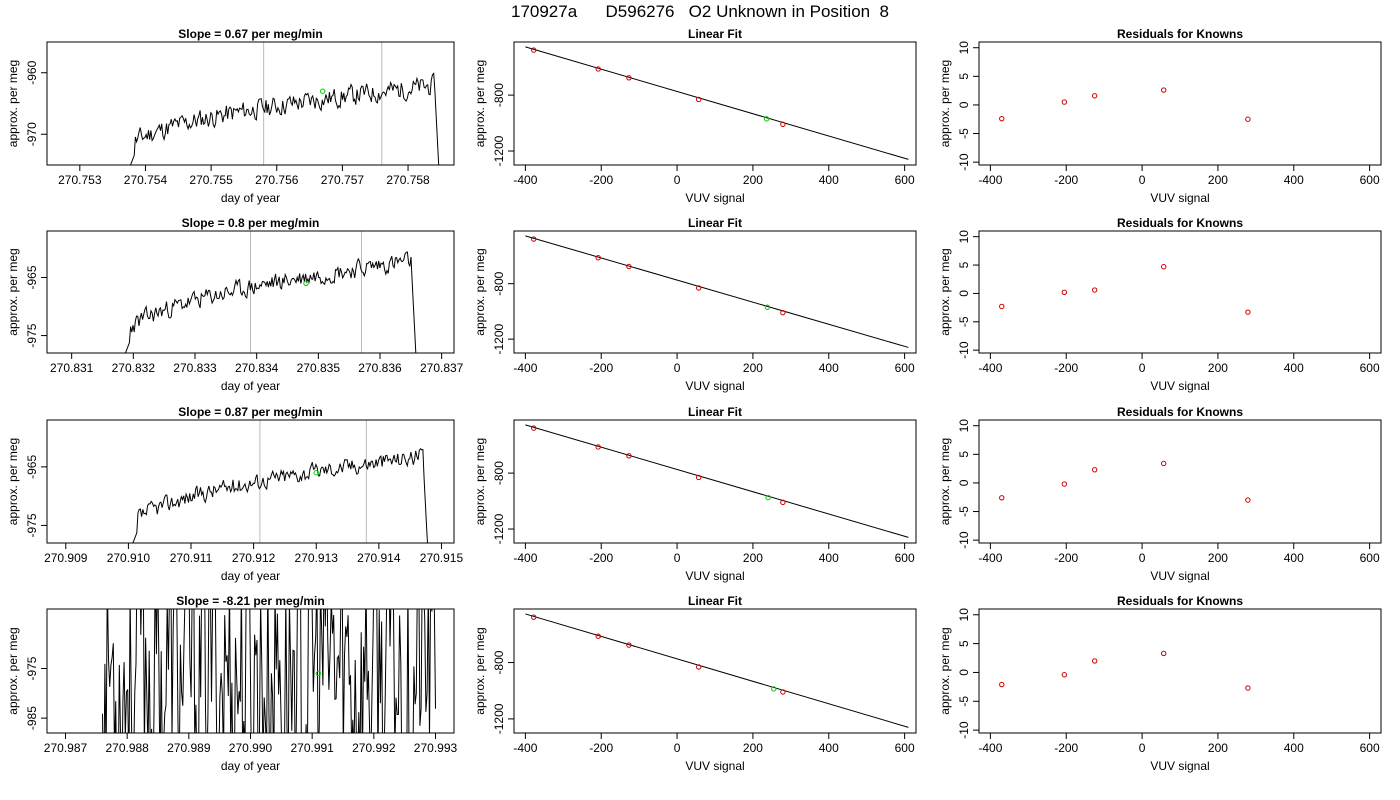 This screenshot has width=1400, height=800. What do you see at coordinates (250, 198) in the screenshot?
I see `x-axis-label: day of year` at bounding box center [250, 198].